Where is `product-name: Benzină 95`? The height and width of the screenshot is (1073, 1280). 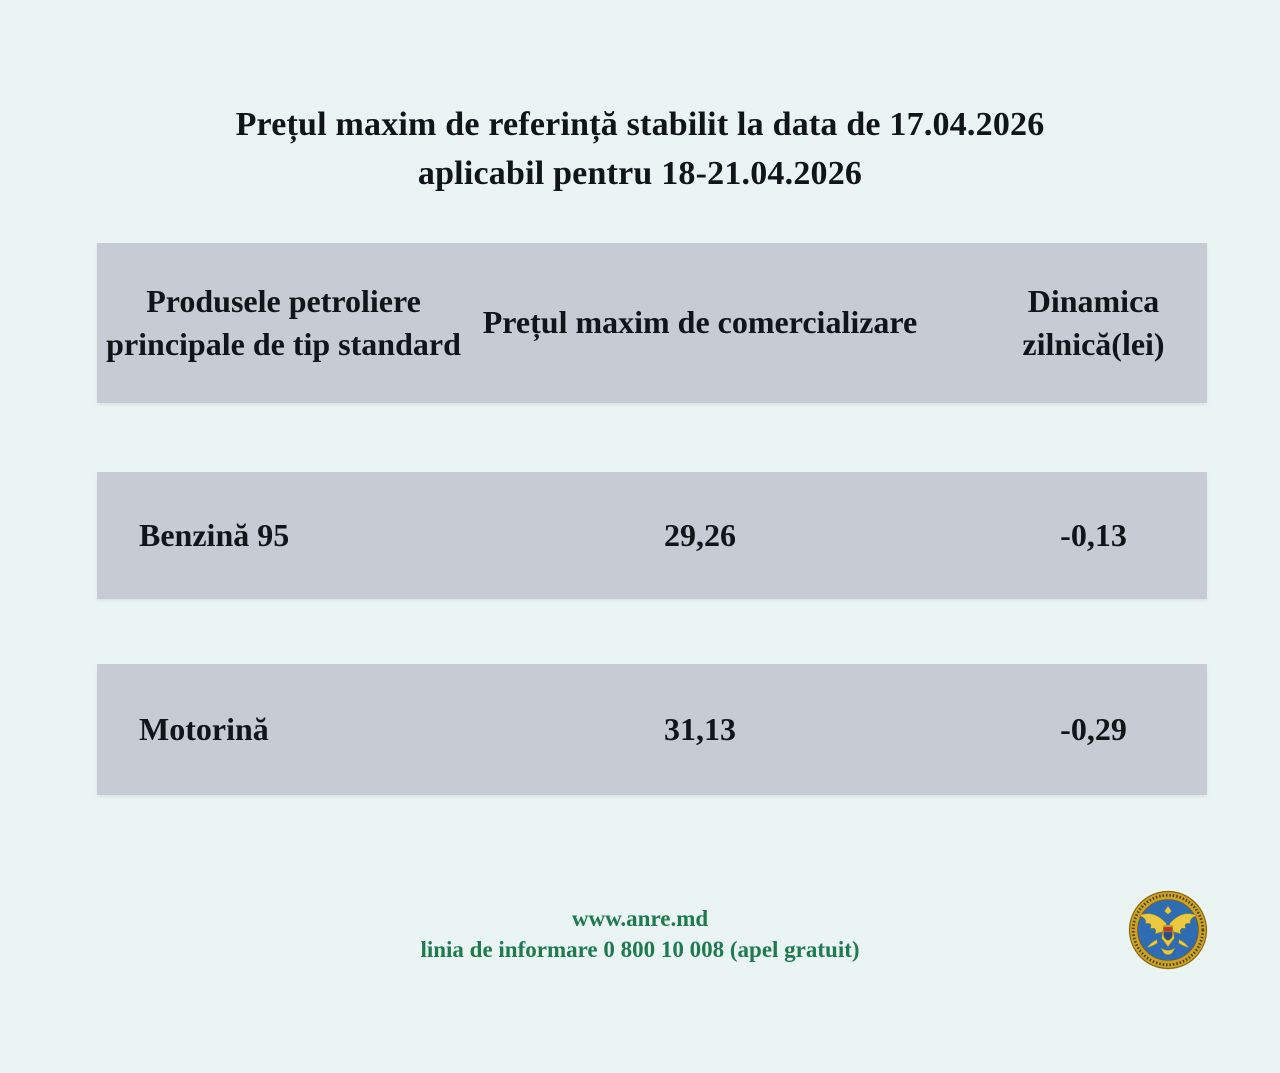
product-name: Benzină 95 is located at coordinates (214, 534).